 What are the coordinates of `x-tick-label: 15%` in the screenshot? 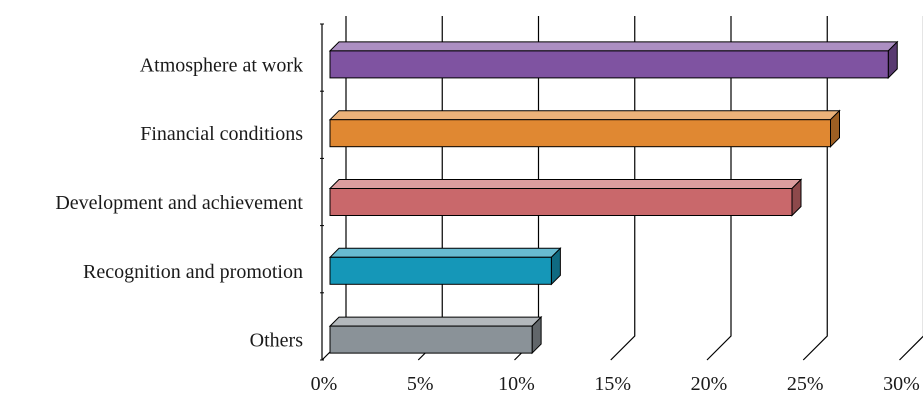 It's located at (612, 384).